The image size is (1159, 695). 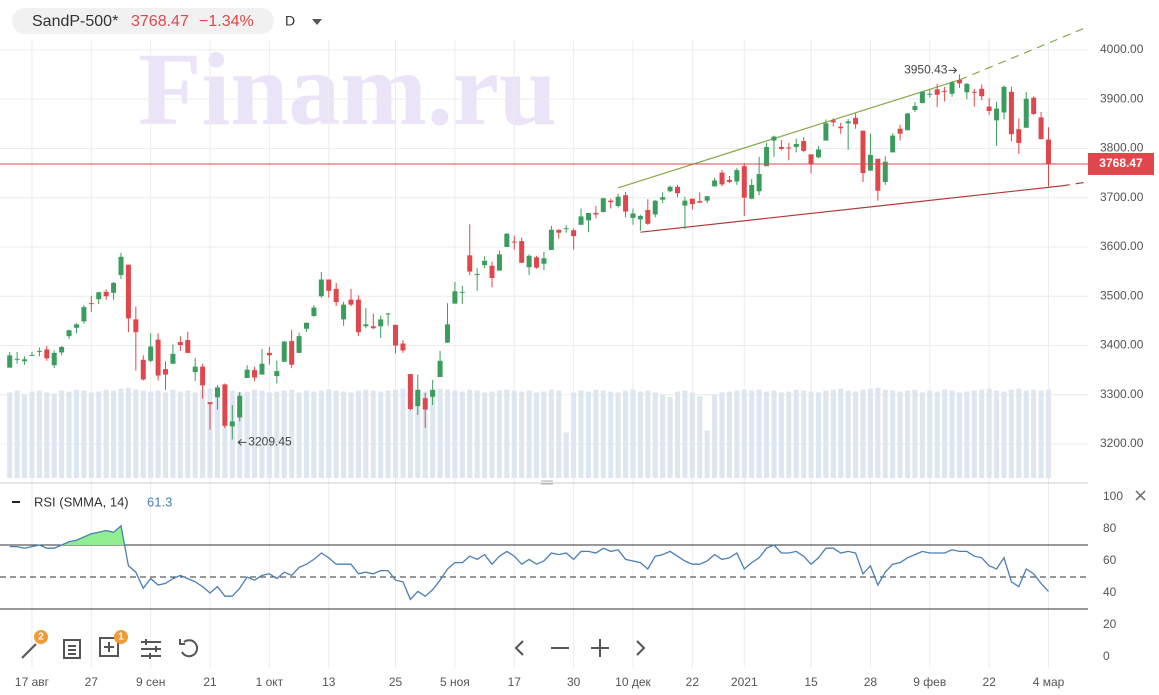 I want to click on badge, so click(x=41, y=637).